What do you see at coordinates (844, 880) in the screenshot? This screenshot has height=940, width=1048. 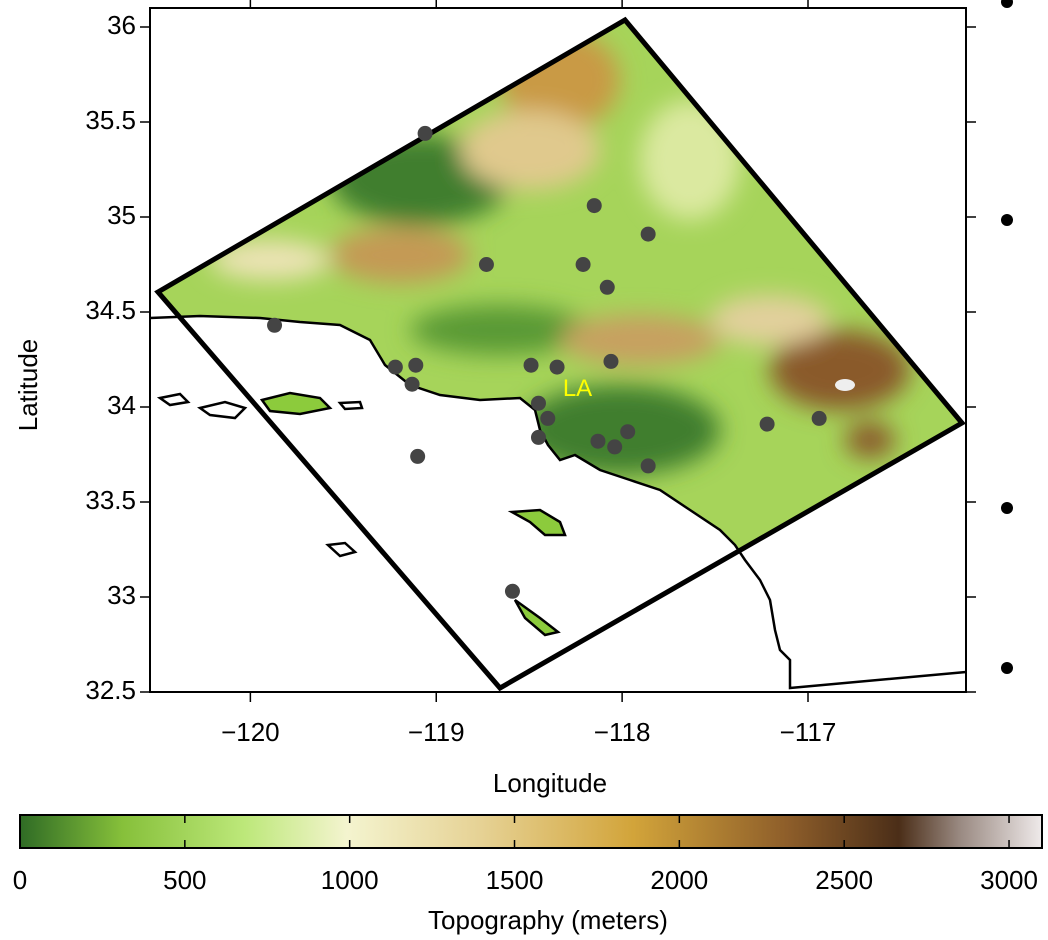 I see `colorbar-tick-label: 2500` at bounding box center [844, 880].